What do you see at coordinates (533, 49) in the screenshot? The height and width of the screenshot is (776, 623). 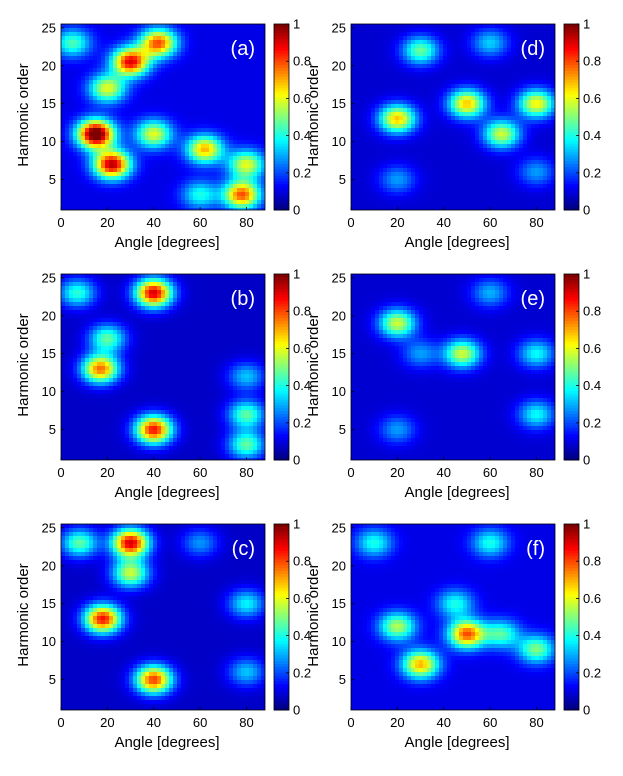 I see `panel-label: (d)` at bounding box center [533, 49].